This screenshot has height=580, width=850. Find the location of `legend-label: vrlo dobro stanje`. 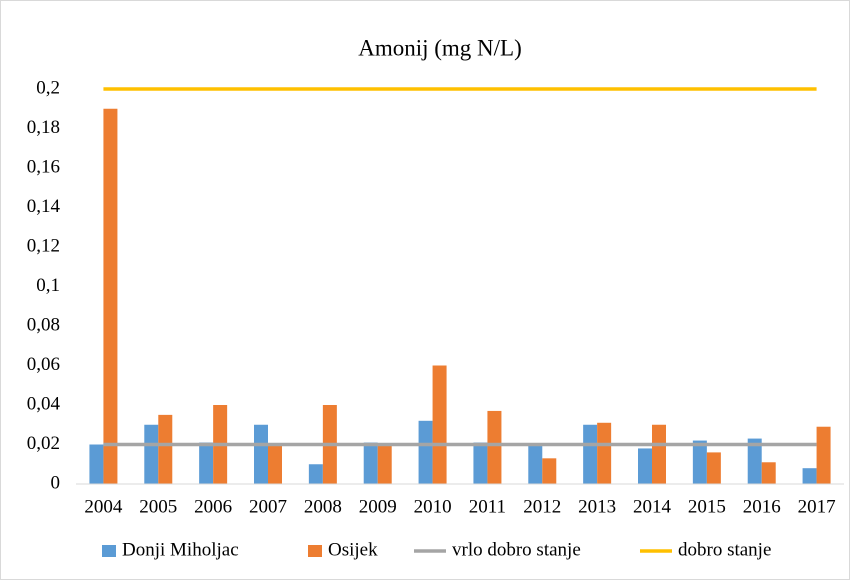

legend-label: vrlo dobro stanje is located at coordinates (516, 549).